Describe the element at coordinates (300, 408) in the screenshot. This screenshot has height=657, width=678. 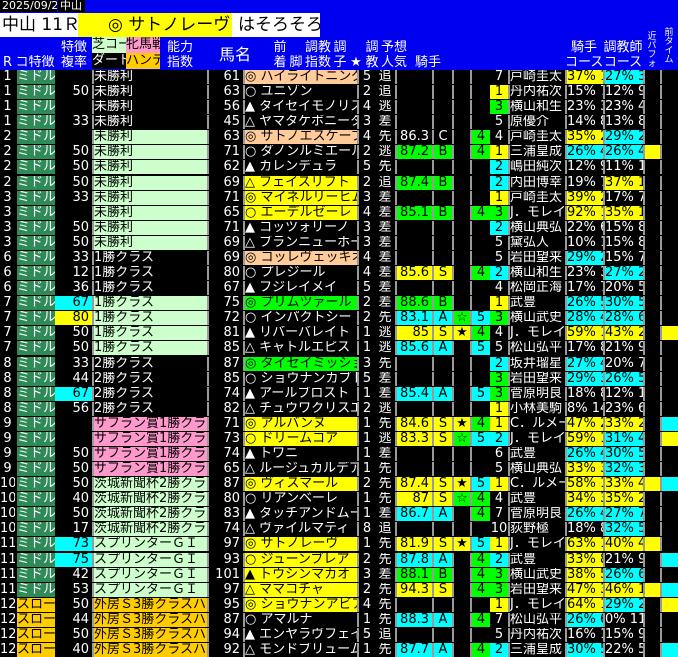
I see `cell-horse: △ チュウワクリスエス` at that location.